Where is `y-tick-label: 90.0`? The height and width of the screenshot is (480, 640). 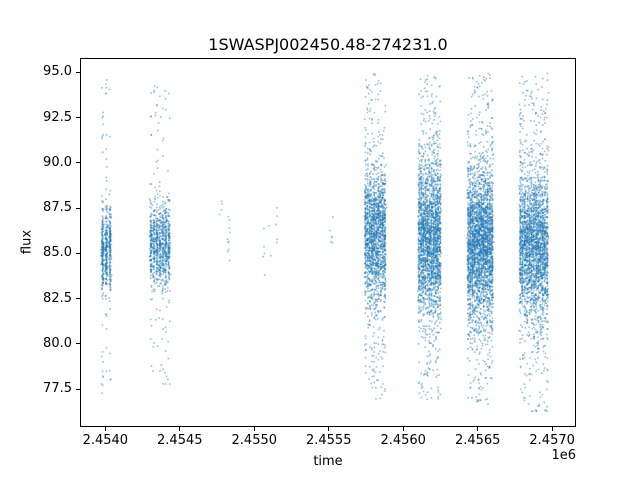 y-tick-label: 90.0 is located at coordinates (57, 162).